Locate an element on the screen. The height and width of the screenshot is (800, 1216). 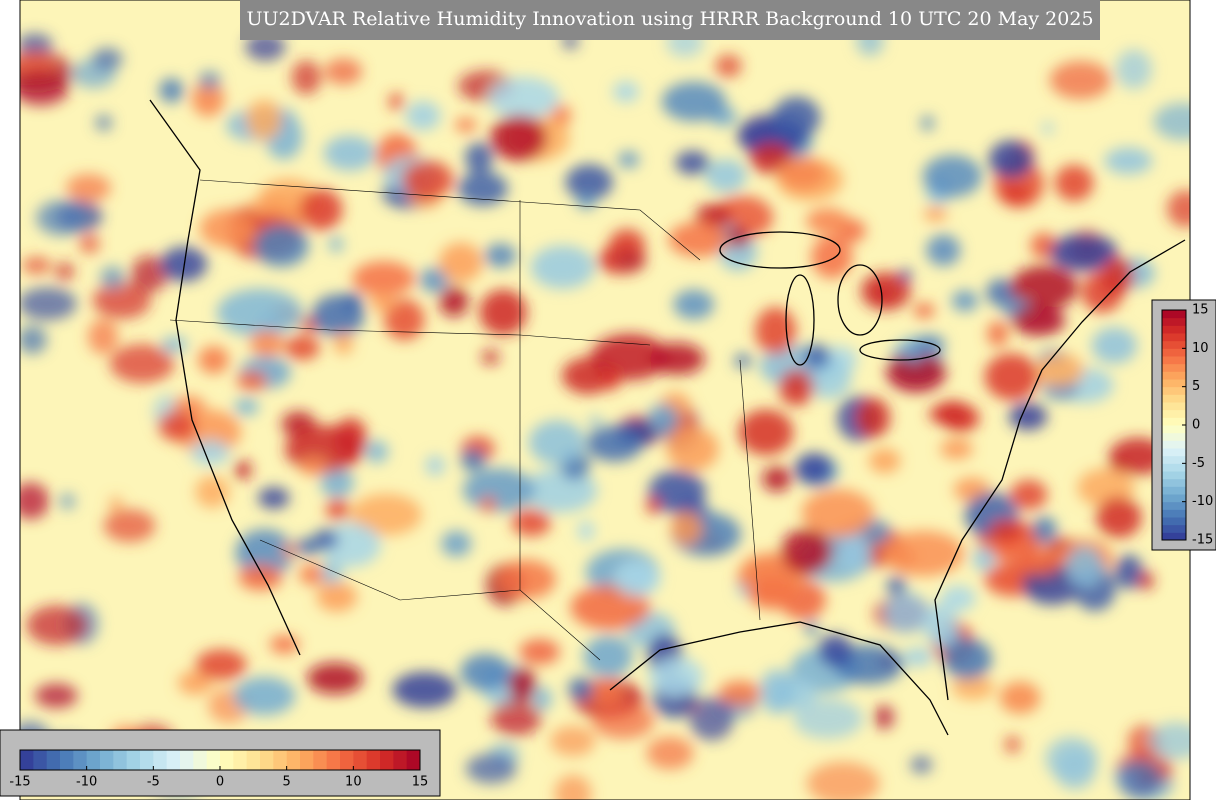
colorbar-tick-label: 5 is located at coordinates (287, 782).